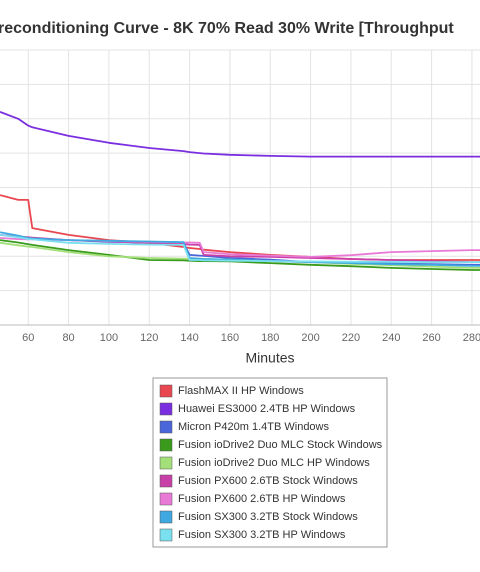  I want to click on x-ticks: 60 80 100 120 140 160 180 200 220 240 260 280, so click(251, 338).